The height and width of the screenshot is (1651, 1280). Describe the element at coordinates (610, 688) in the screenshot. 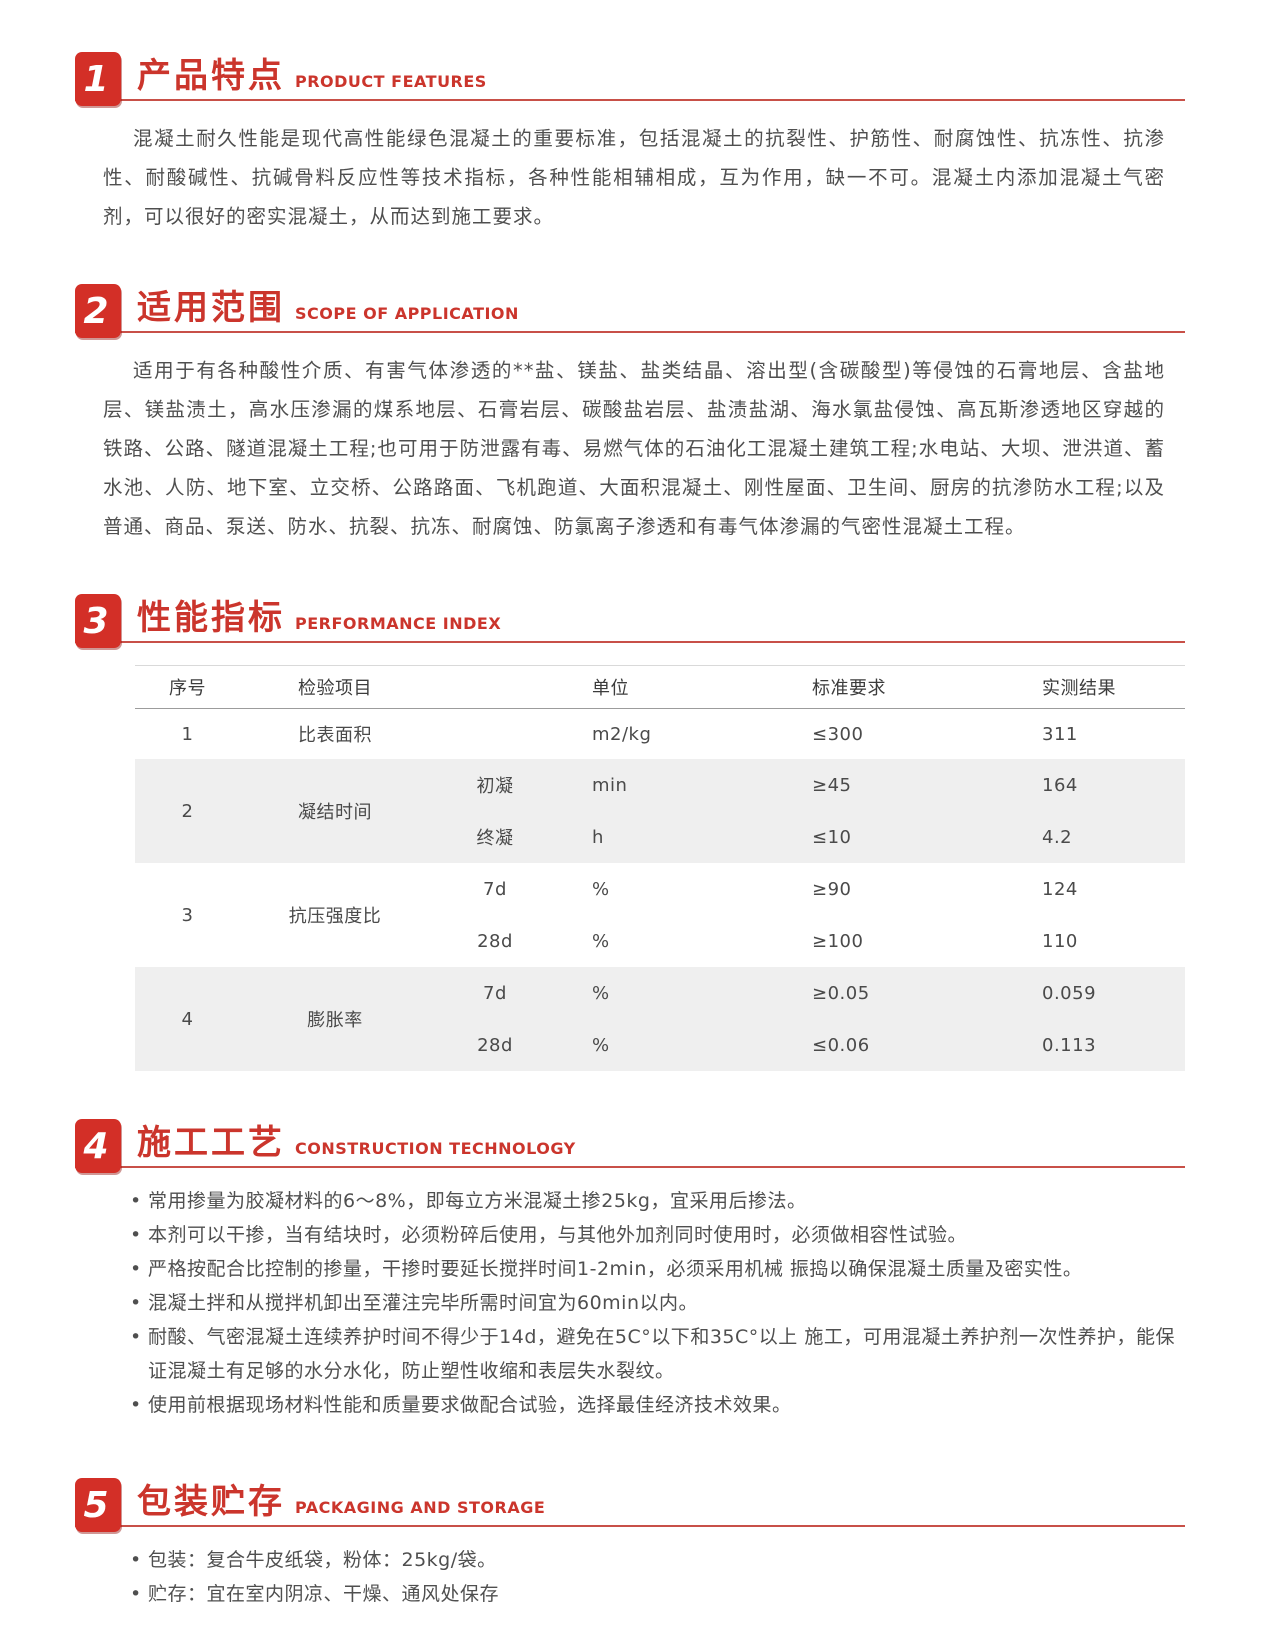

I see `col-header-unit: 单位` at that location.